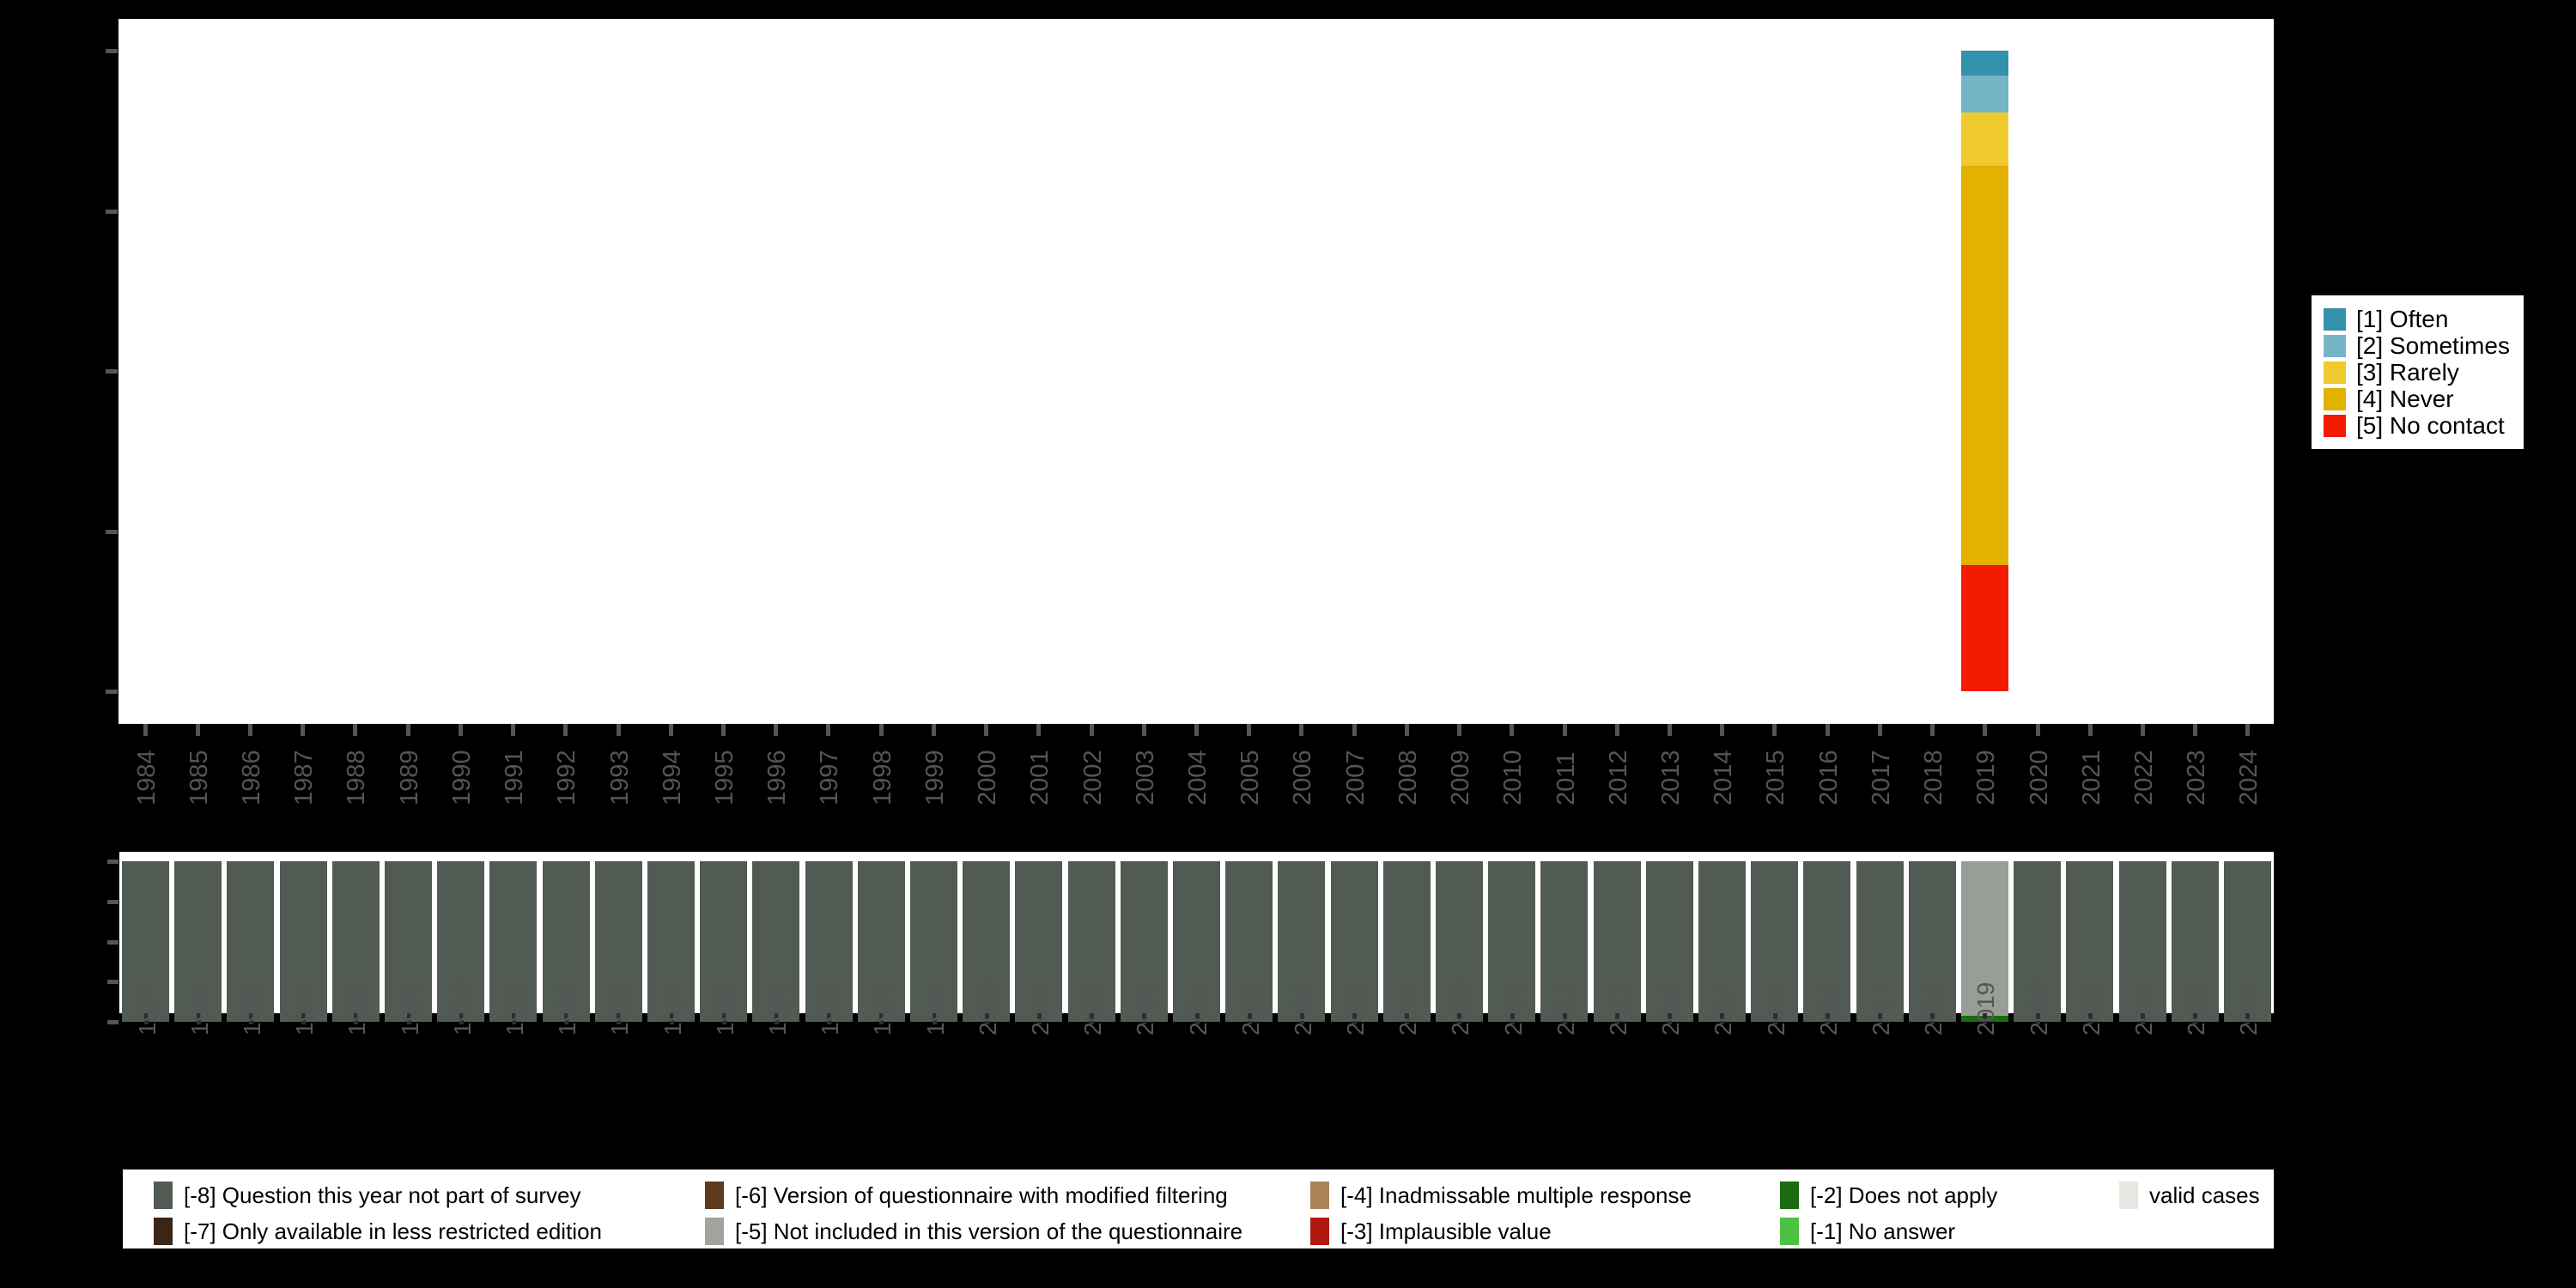  Describe the element at coordinates (1867, 1232) in the screenshot. I see `missing-legend-item: [-1] No answer` at that location.